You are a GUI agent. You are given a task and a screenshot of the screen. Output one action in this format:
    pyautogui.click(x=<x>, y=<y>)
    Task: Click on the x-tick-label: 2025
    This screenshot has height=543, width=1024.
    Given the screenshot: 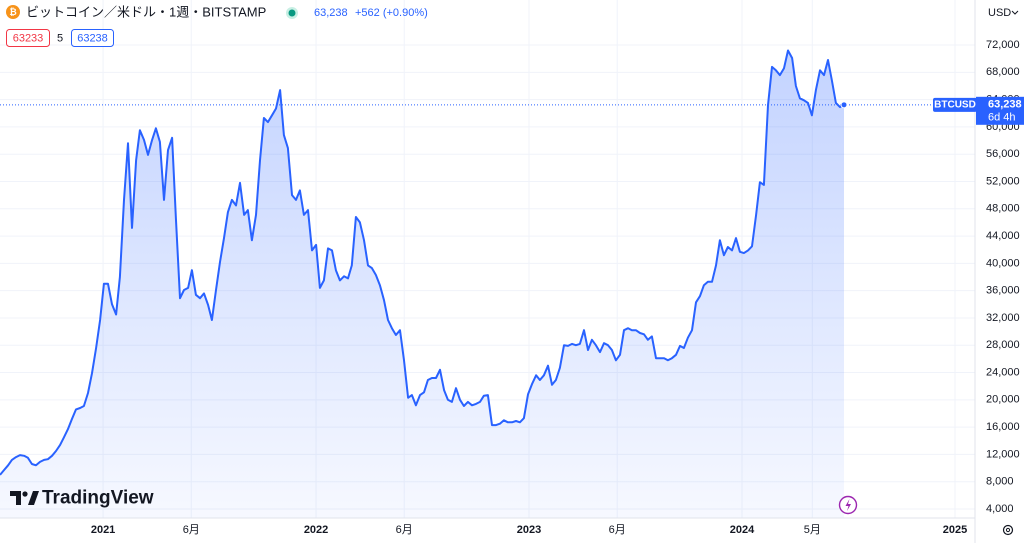 What is the action you would take?
    pyautogui.click(x=955, y=530)
    